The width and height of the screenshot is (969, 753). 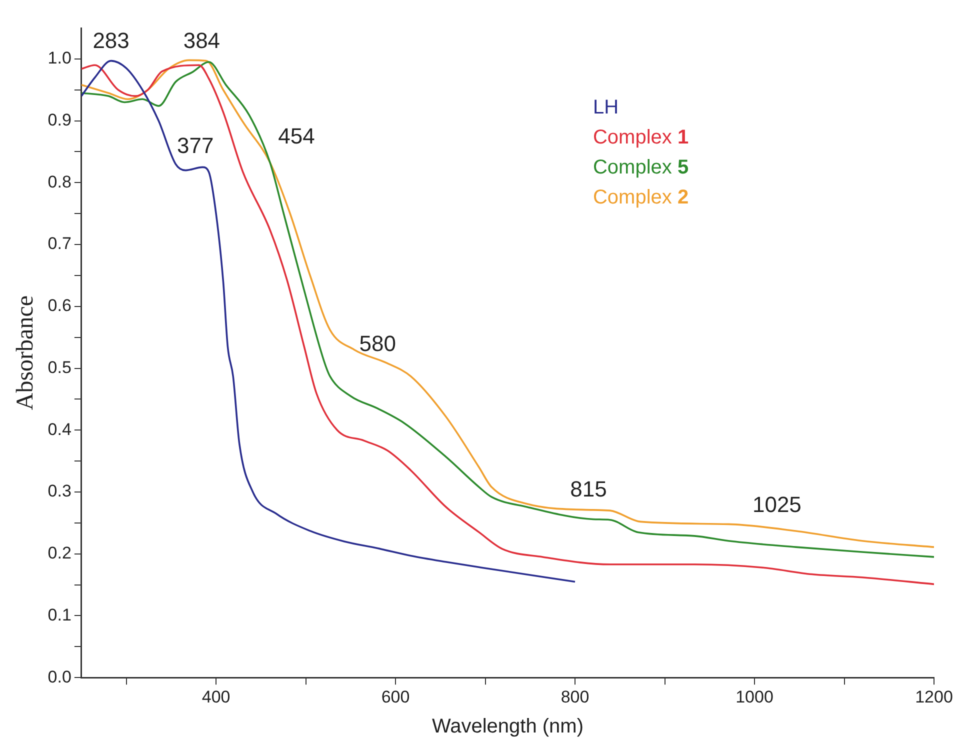 I want to click on text: Complex 1, so click(x=640, y=137).